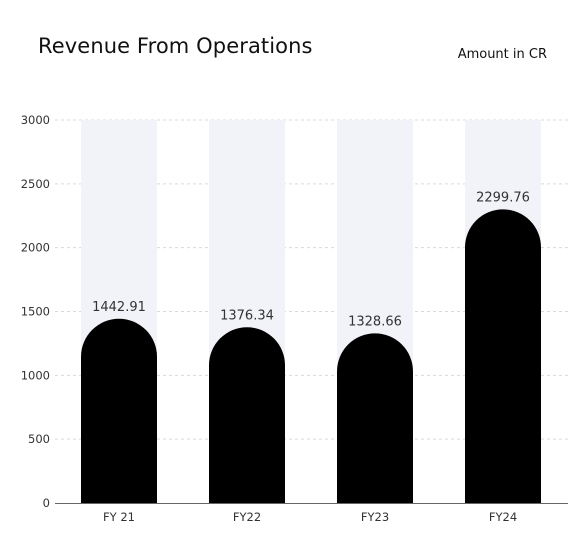 Image resolution: width=583 pixels, height=547 pixels. I want to click on unit-label: Amount in CR, so click(502, 54).